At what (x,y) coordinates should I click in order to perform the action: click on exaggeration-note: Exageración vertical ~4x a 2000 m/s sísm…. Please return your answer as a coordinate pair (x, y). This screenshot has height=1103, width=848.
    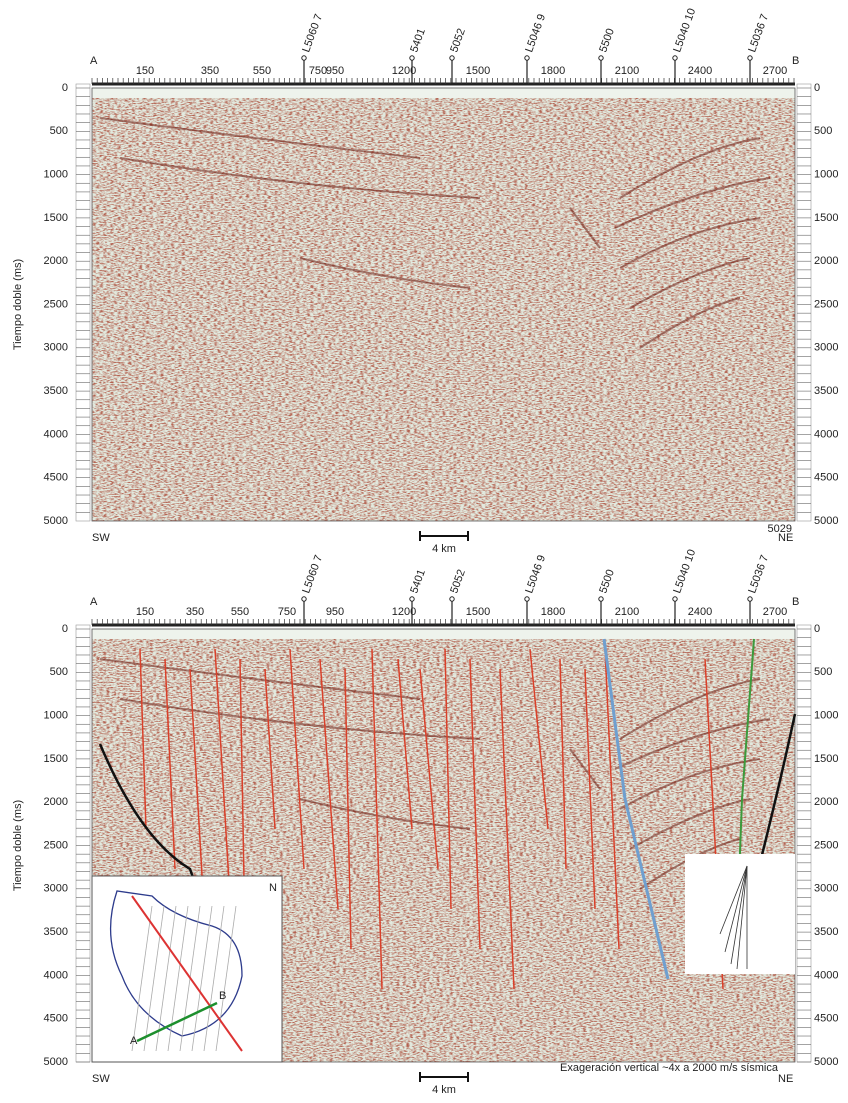
    Looking at the image, I should click on (669, 1068).